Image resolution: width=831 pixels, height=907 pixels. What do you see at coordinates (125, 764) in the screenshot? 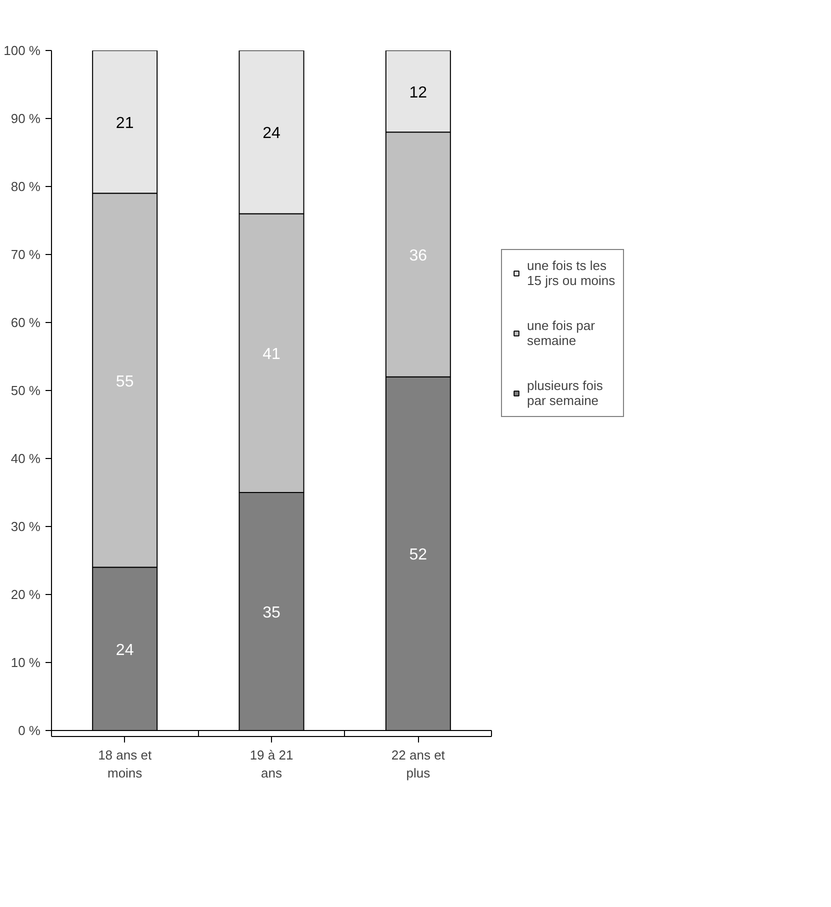
I see `x-tick-label: 18 ans et moins` at bounding box center [125, 764].